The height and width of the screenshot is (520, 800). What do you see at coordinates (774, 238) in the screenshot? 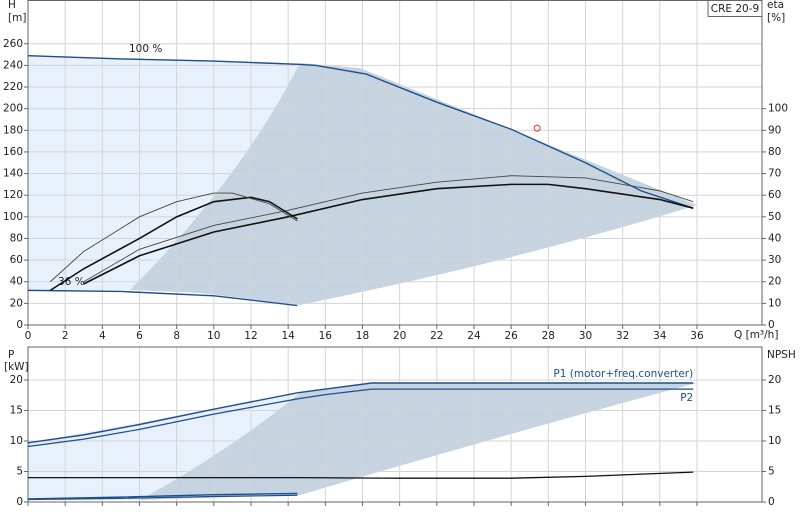
I see `y2-tick-label: 40` at bounding box center [774, 238].